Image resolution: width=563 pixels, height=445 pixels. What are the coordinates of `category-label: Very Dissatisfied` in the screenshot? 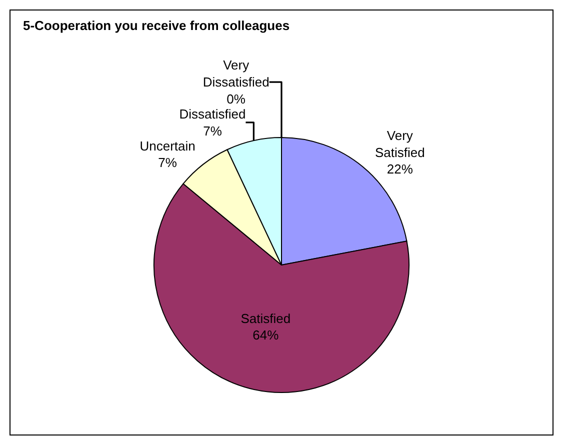 It's located at (236, 74).